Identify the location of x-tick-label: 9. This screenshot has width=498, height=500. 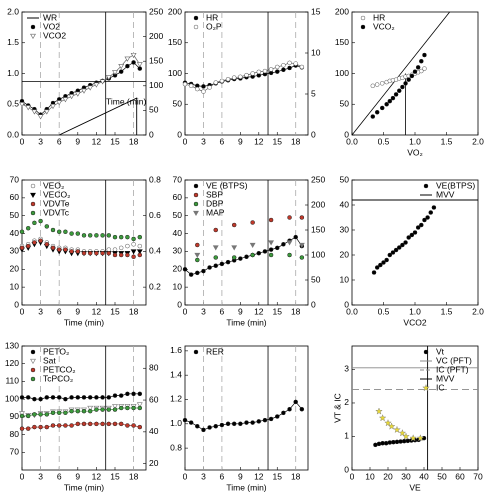
(240, 311).